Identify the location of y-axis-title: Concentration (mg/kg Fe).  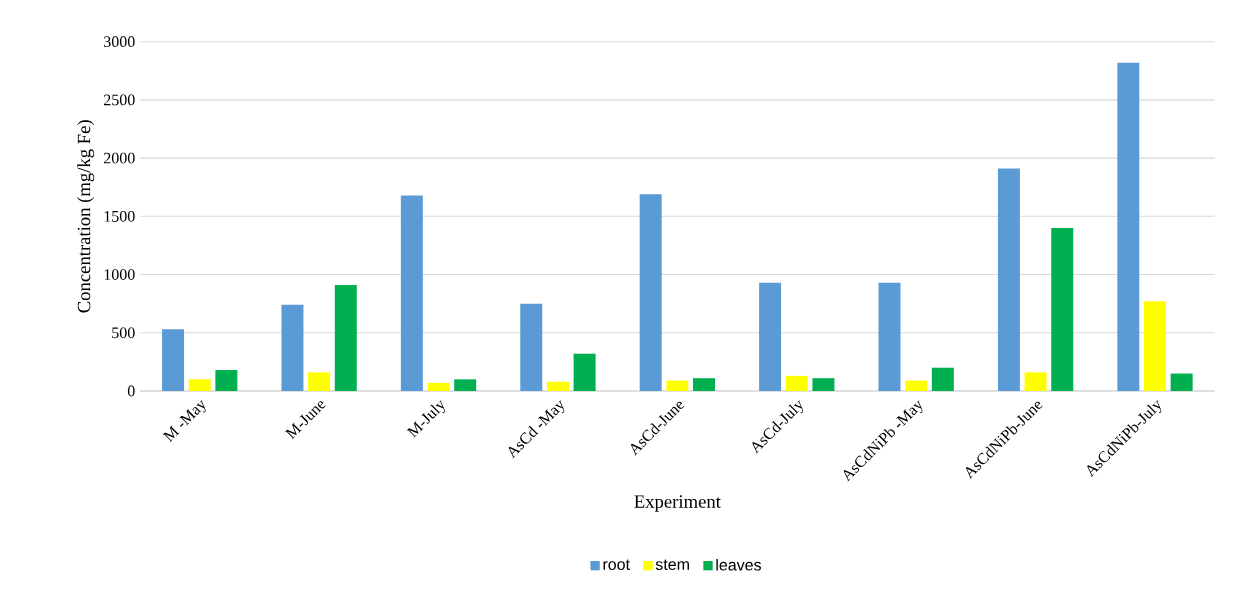
(86, 216).